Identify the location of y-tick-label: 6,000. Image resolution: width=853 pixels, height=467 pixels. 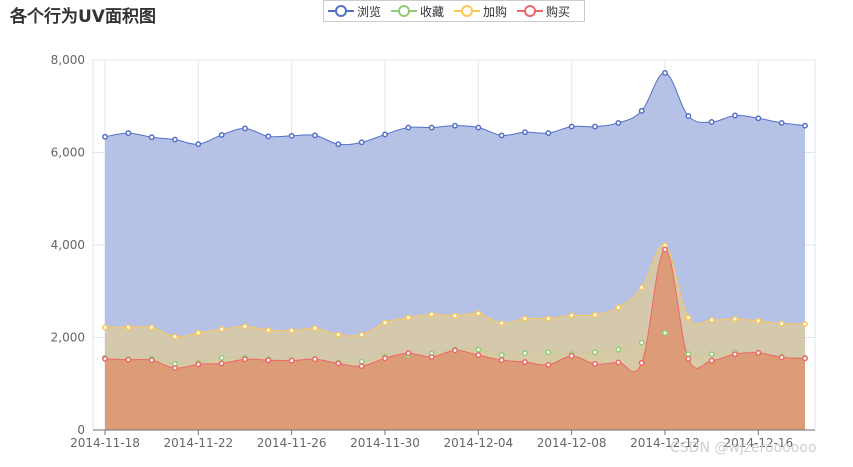
(68, 153).